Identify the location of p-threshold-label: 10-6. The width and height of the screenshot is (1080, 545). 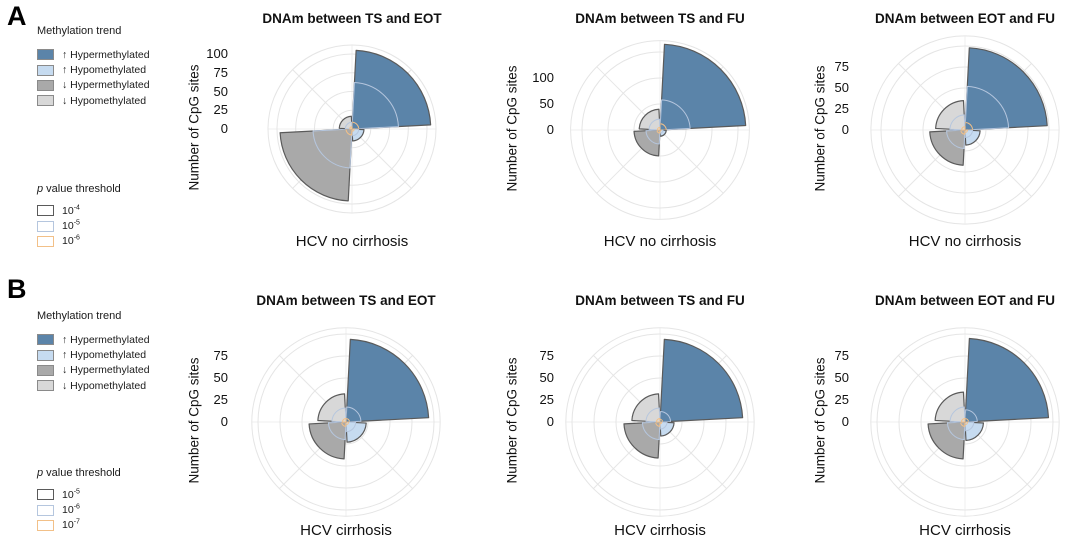
(71, 241).